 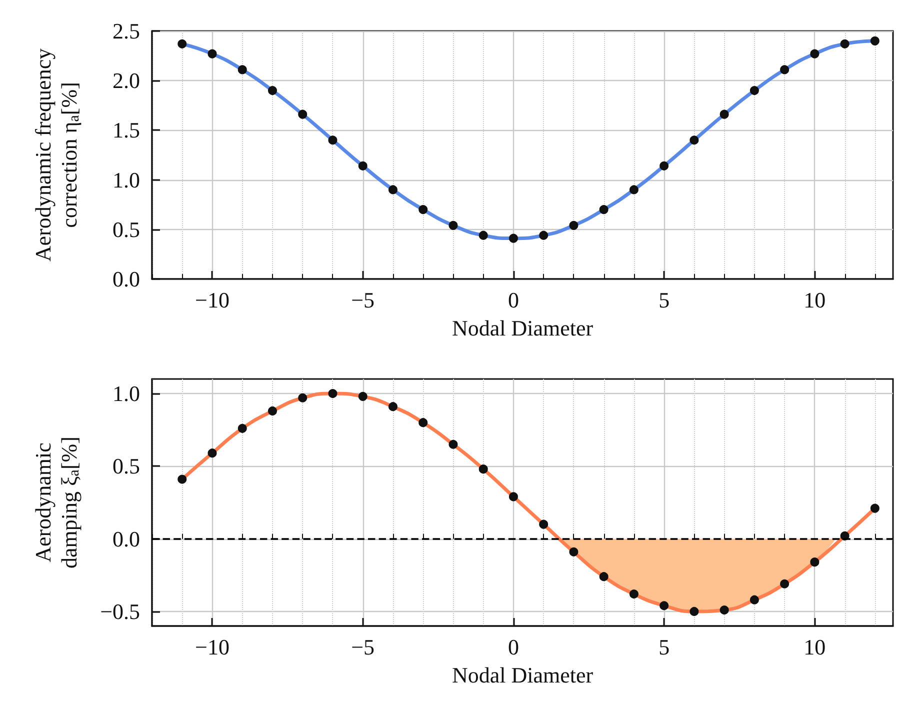 What do you see at coordinates (126, 31) in the screenshot?
I see `y-tick-label: 2.5` at bounding box center [126, 31].